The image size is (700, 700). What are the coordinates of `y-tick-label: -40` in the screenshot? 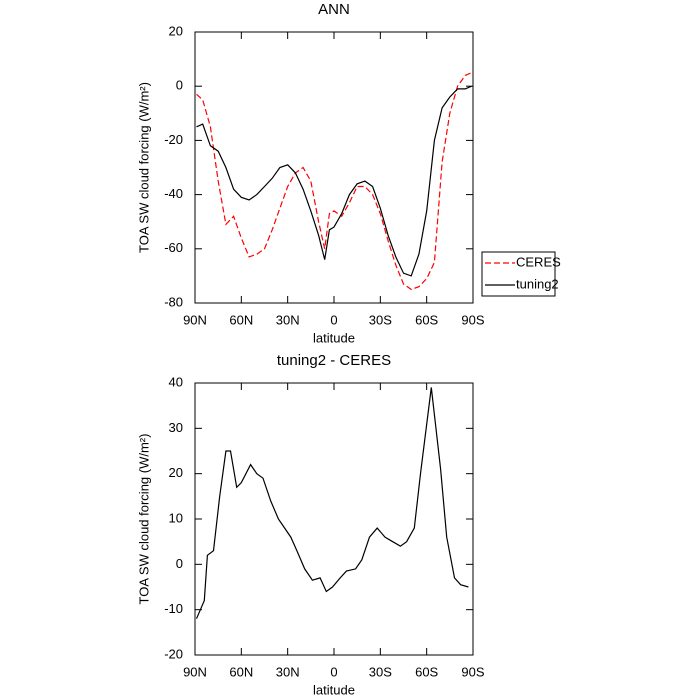 It's located at (173, 193).